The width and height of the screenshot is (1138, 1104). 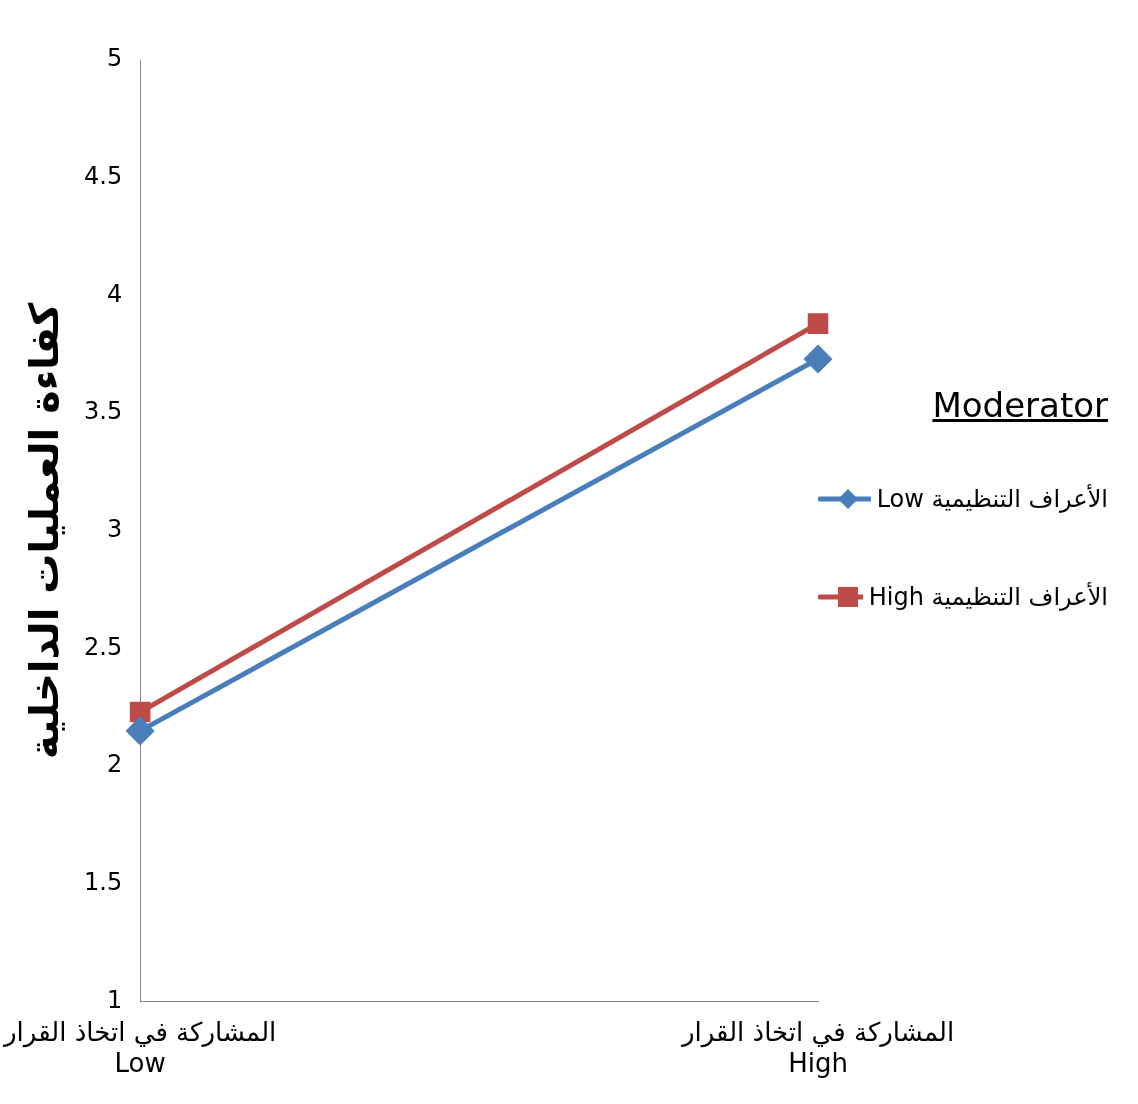 What do you see at coordinates (103, 882) in the screenshot?
I see `y-tick-label: 1.5` at bounding box center [103, 882].